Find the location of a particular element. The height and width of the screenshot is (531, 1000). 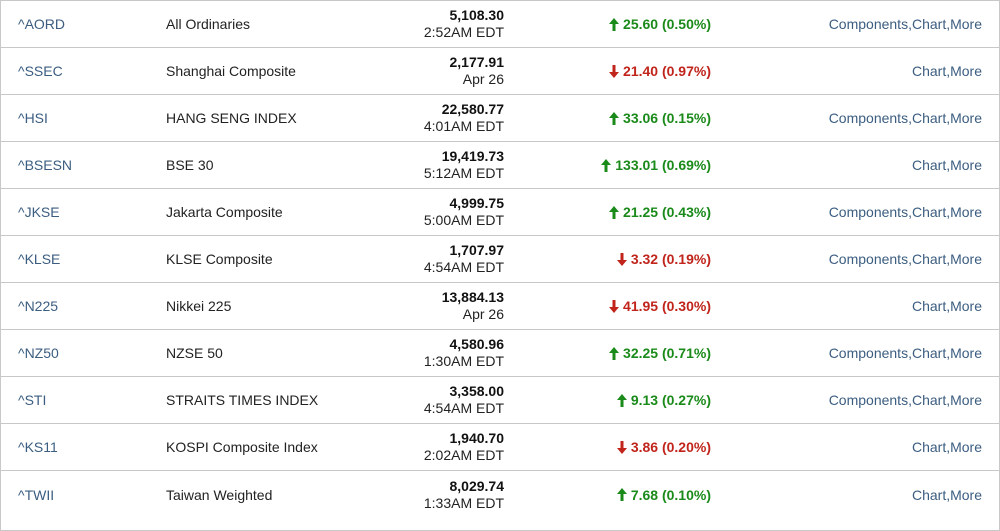

index-name: STRAITS TIMES INDEX is located at coordinates (242, 400).